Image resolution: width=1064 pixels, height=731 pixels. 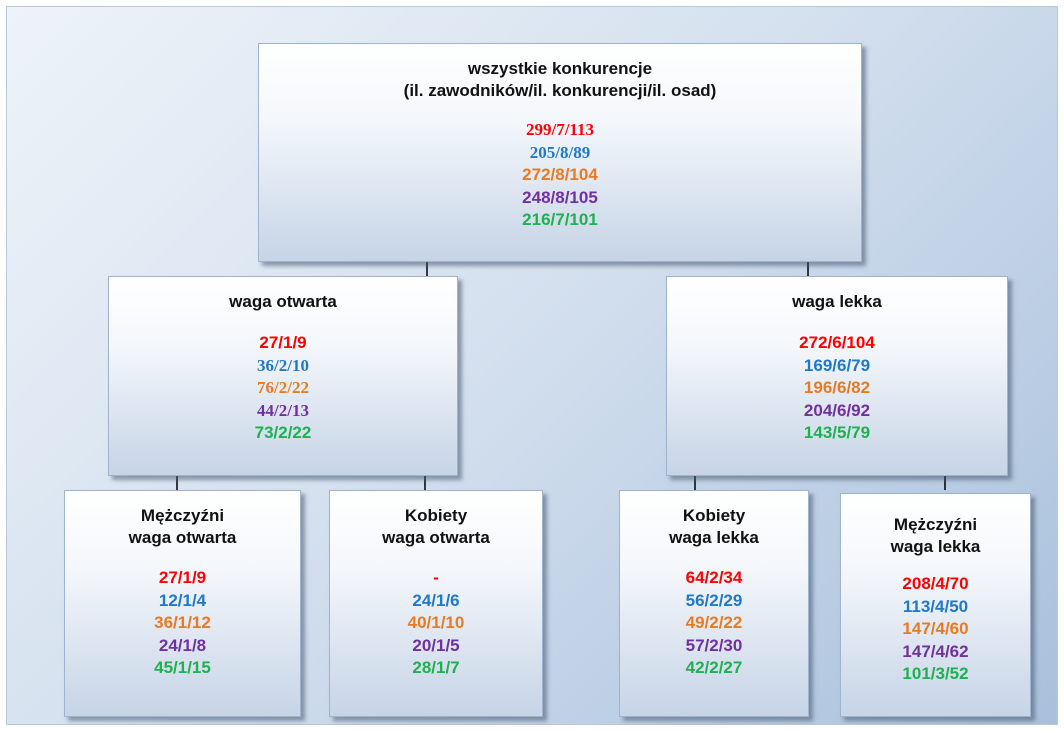 What do you see at coordinates (935, 673) in the screenshot?
I see `value-green: 101/3/52` at bounding box center [935, 673].